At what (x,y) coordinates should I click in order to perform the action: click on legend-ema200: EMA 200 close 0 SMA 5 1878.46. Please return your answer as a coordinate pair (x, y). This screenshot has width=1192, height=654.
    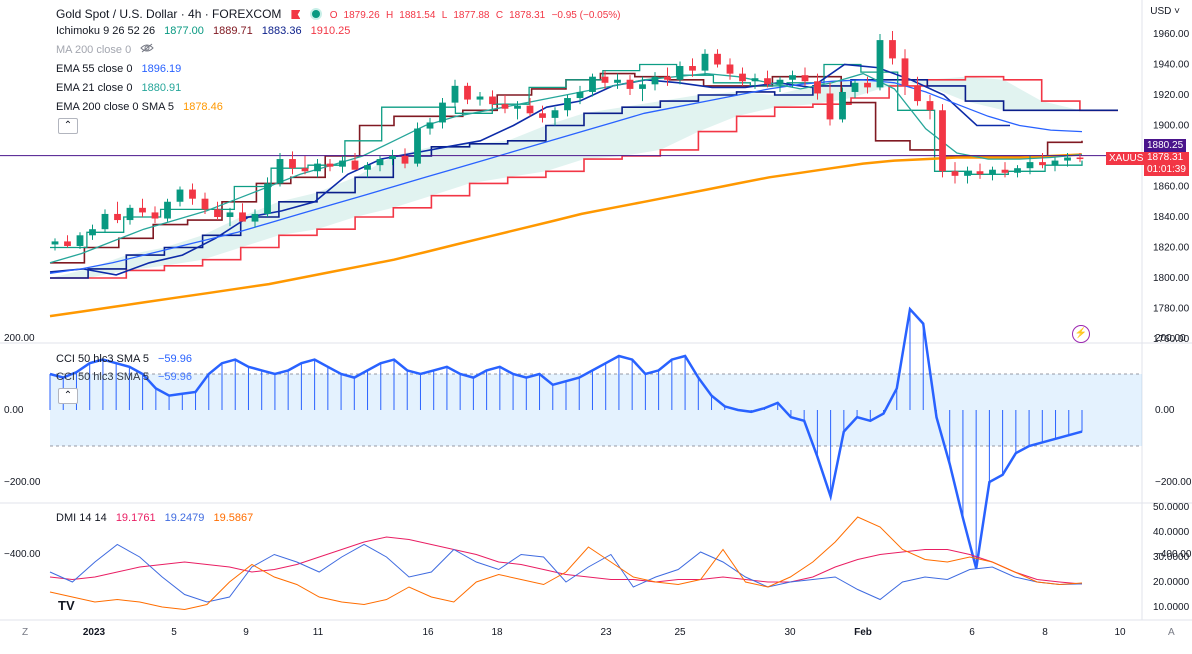
    Looking at the image, I should click on (142, 107).